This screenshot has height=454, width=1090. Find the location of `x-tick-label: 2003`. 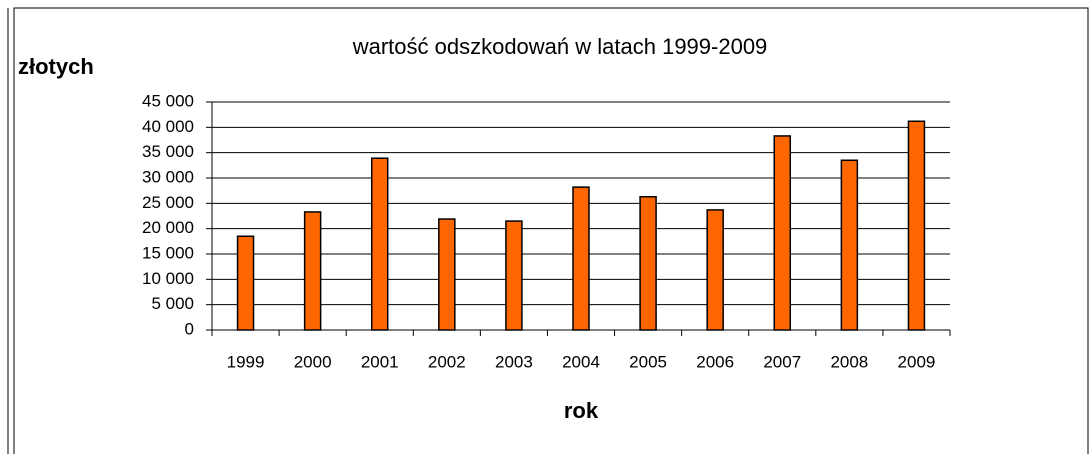

x-tick-label: 2003 is located at coordinates (514, 361).